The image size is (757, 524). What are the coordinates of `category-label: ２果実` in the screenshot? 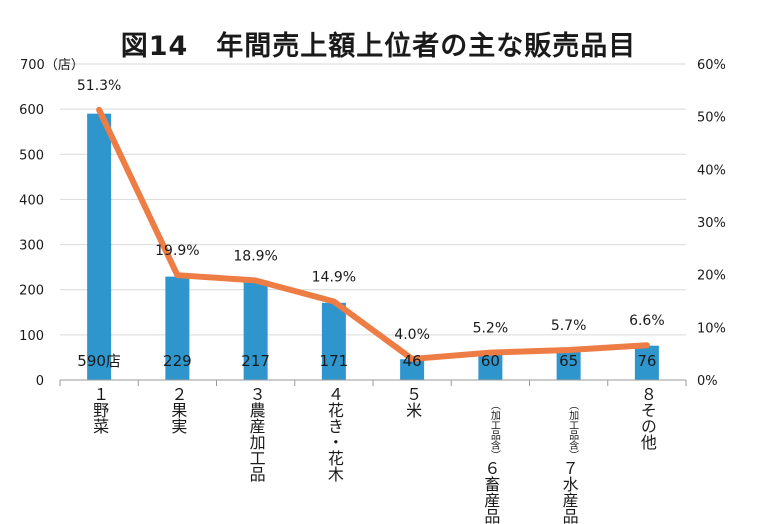 It's located at (178, 410).